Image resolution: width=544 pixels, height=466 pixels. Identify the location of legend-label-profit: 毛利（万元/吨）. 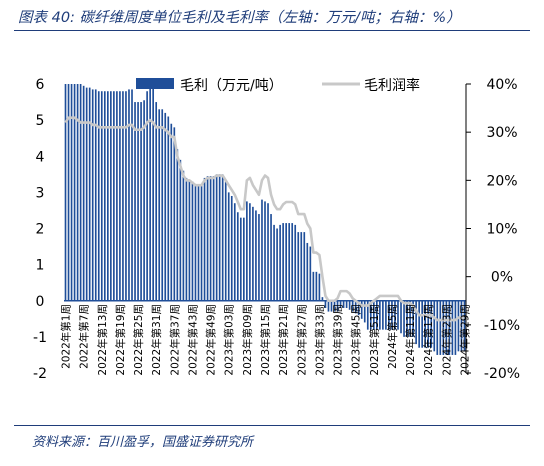
(231, 86).